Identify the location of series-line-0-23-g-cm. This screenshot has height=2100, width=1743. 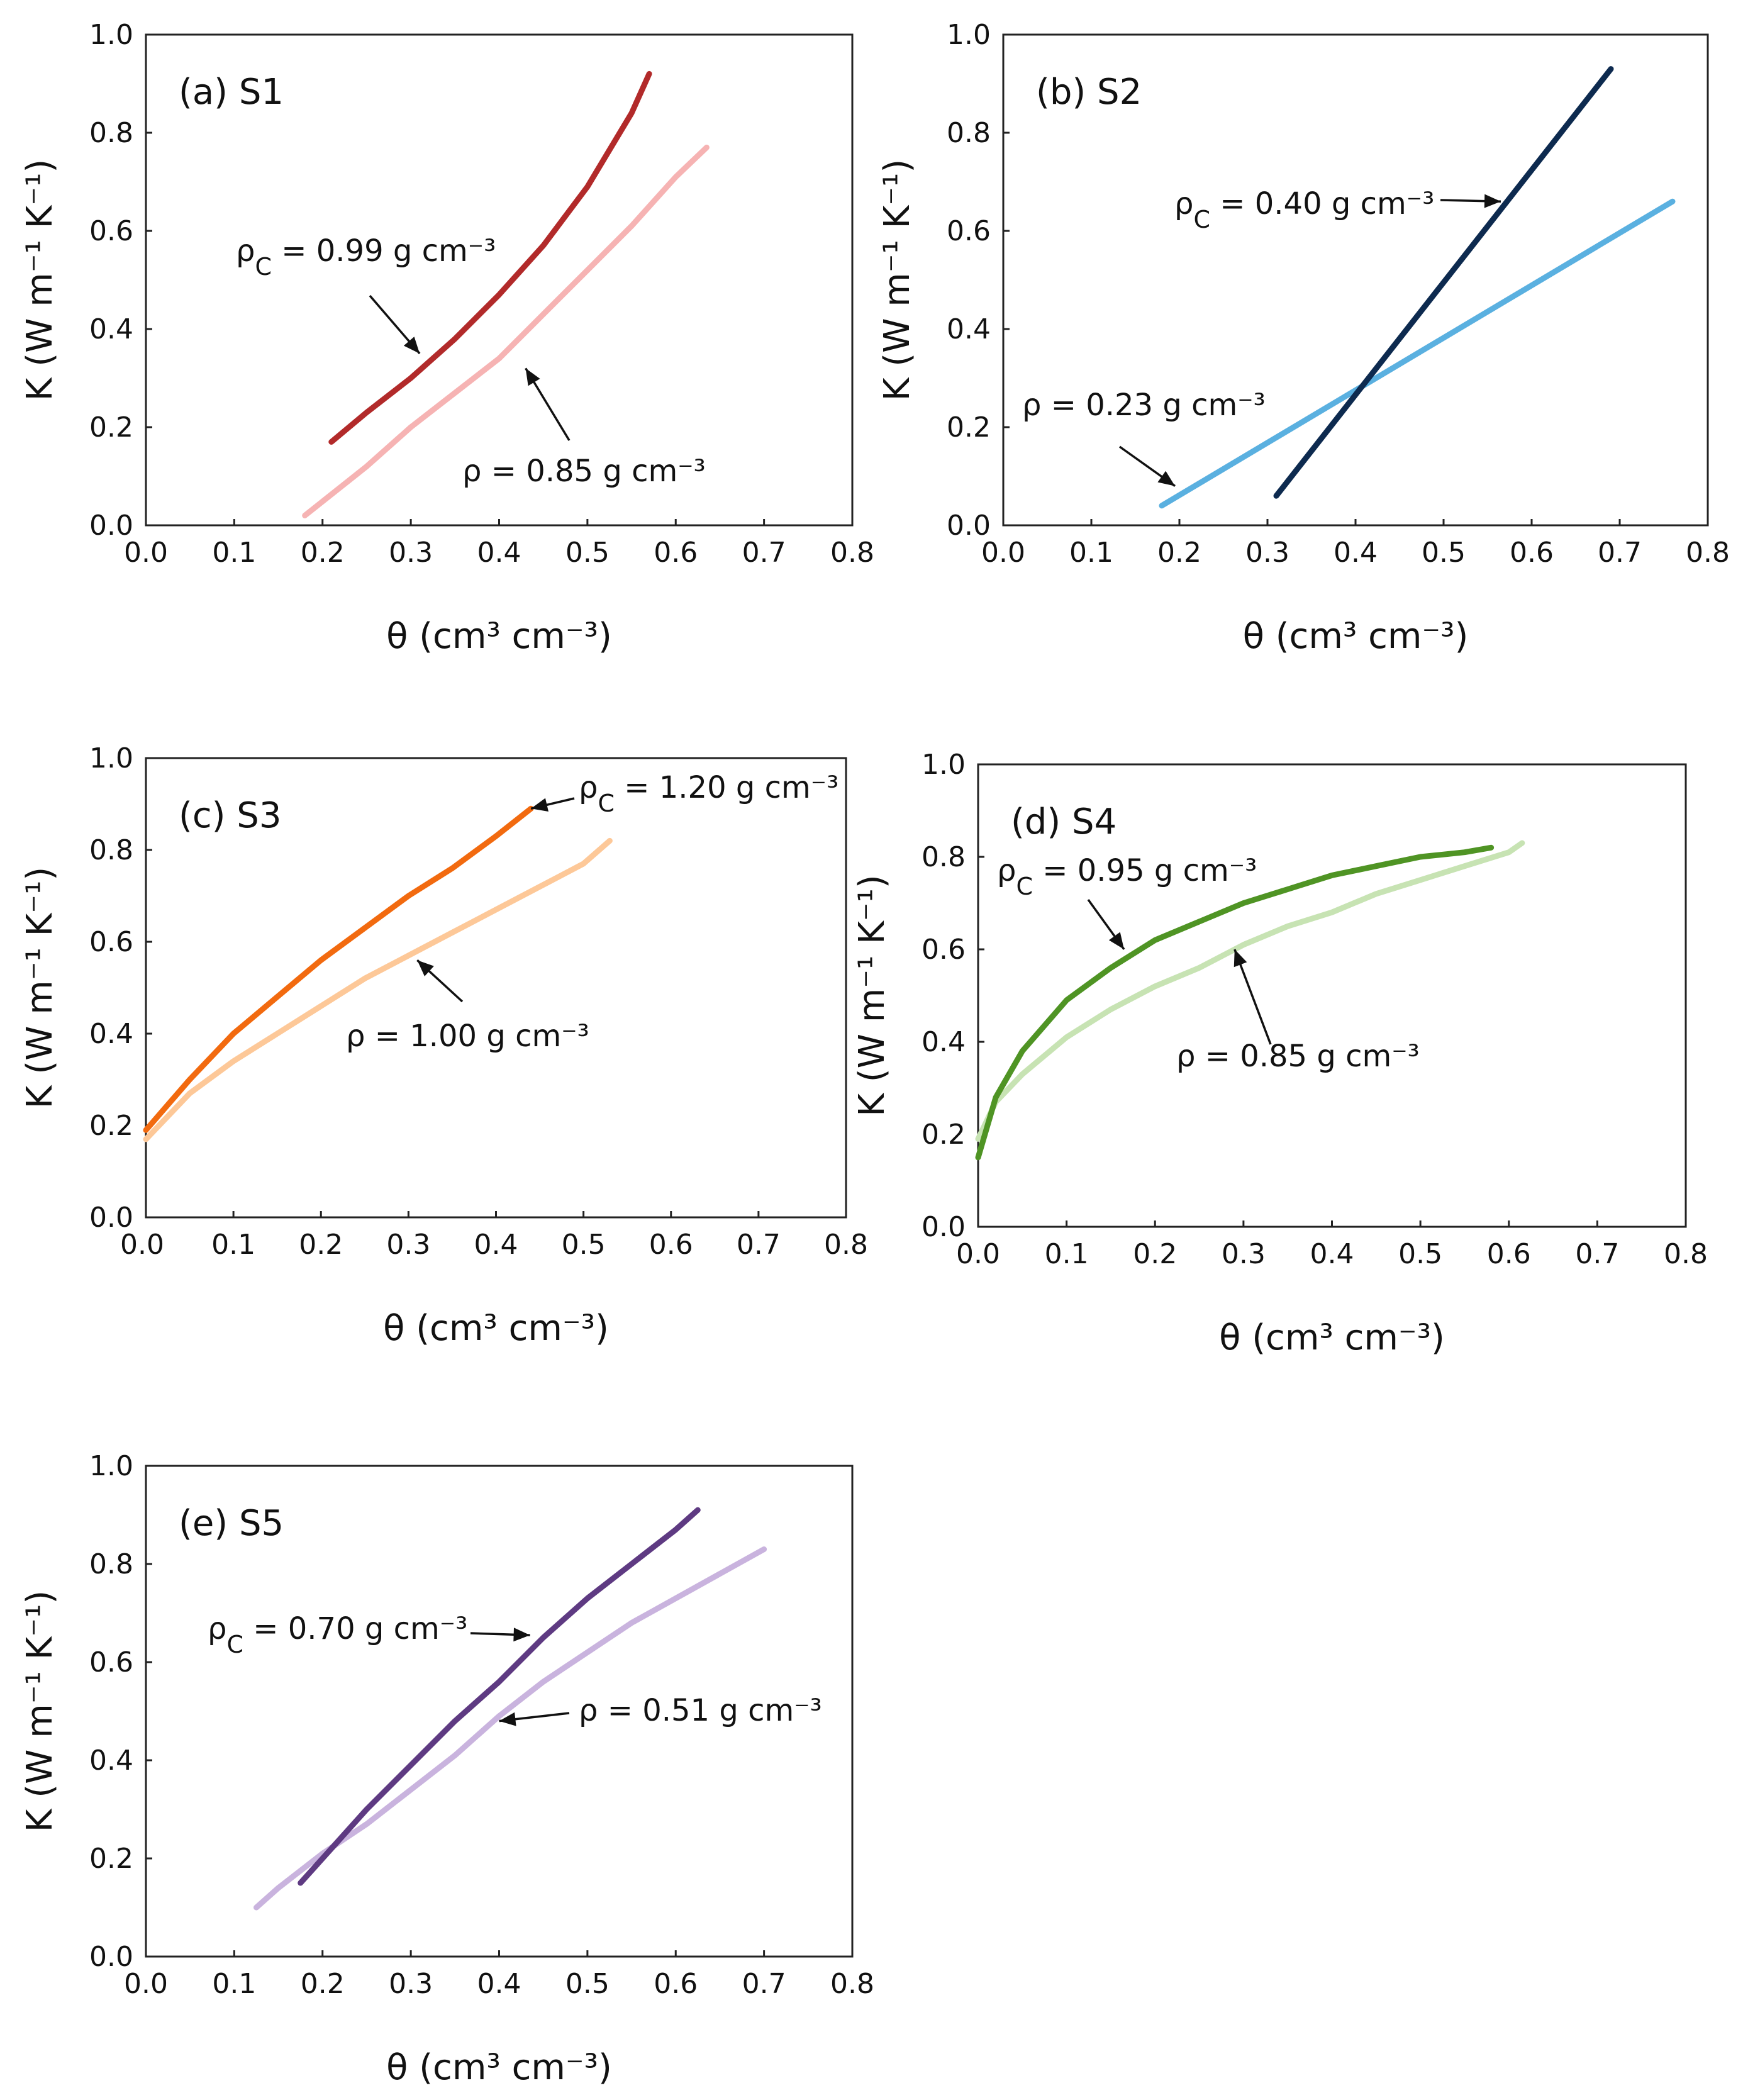
(1417, 353).